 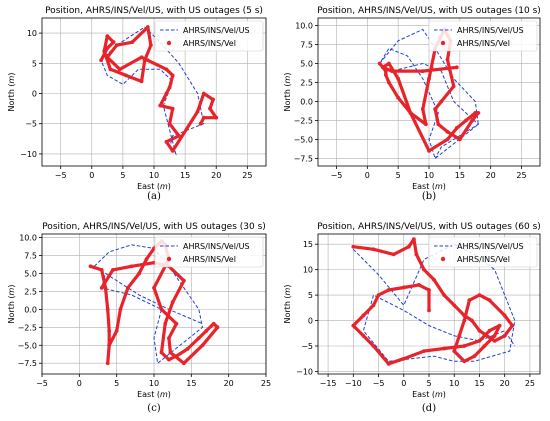 I want to click on series-group, so click(x=433, y=301).